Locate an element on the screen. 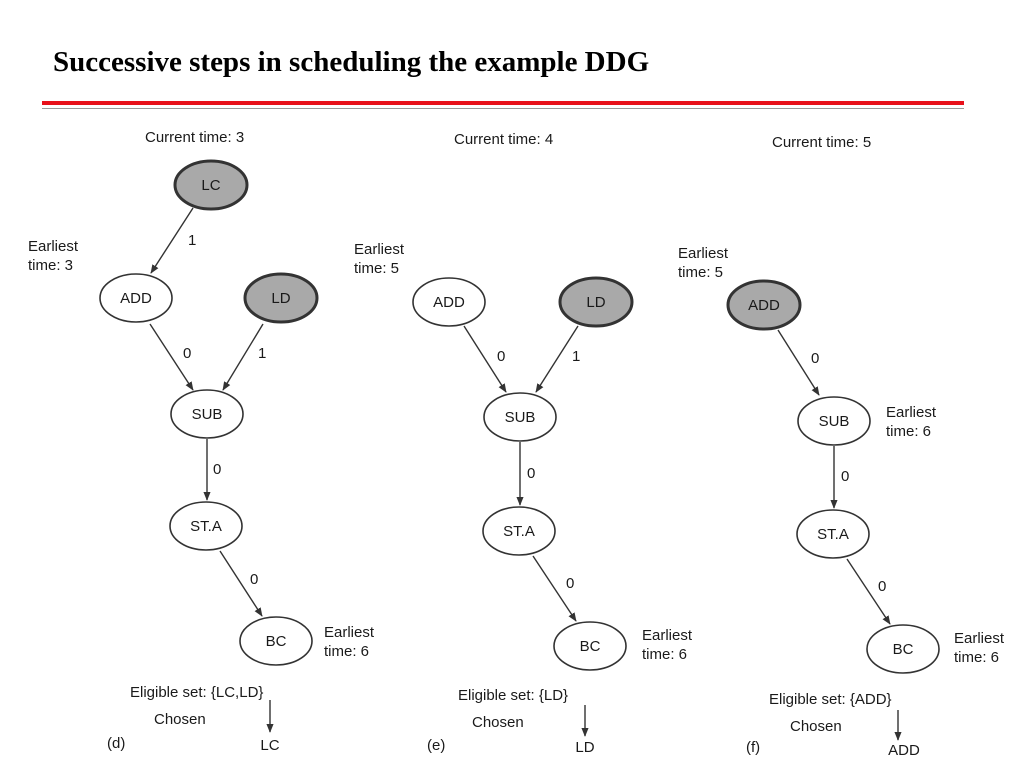 This screenshot has width=1024, height=768. eligible-set: Eligible set: {LC,LD} is located at coordinates (196, 692).